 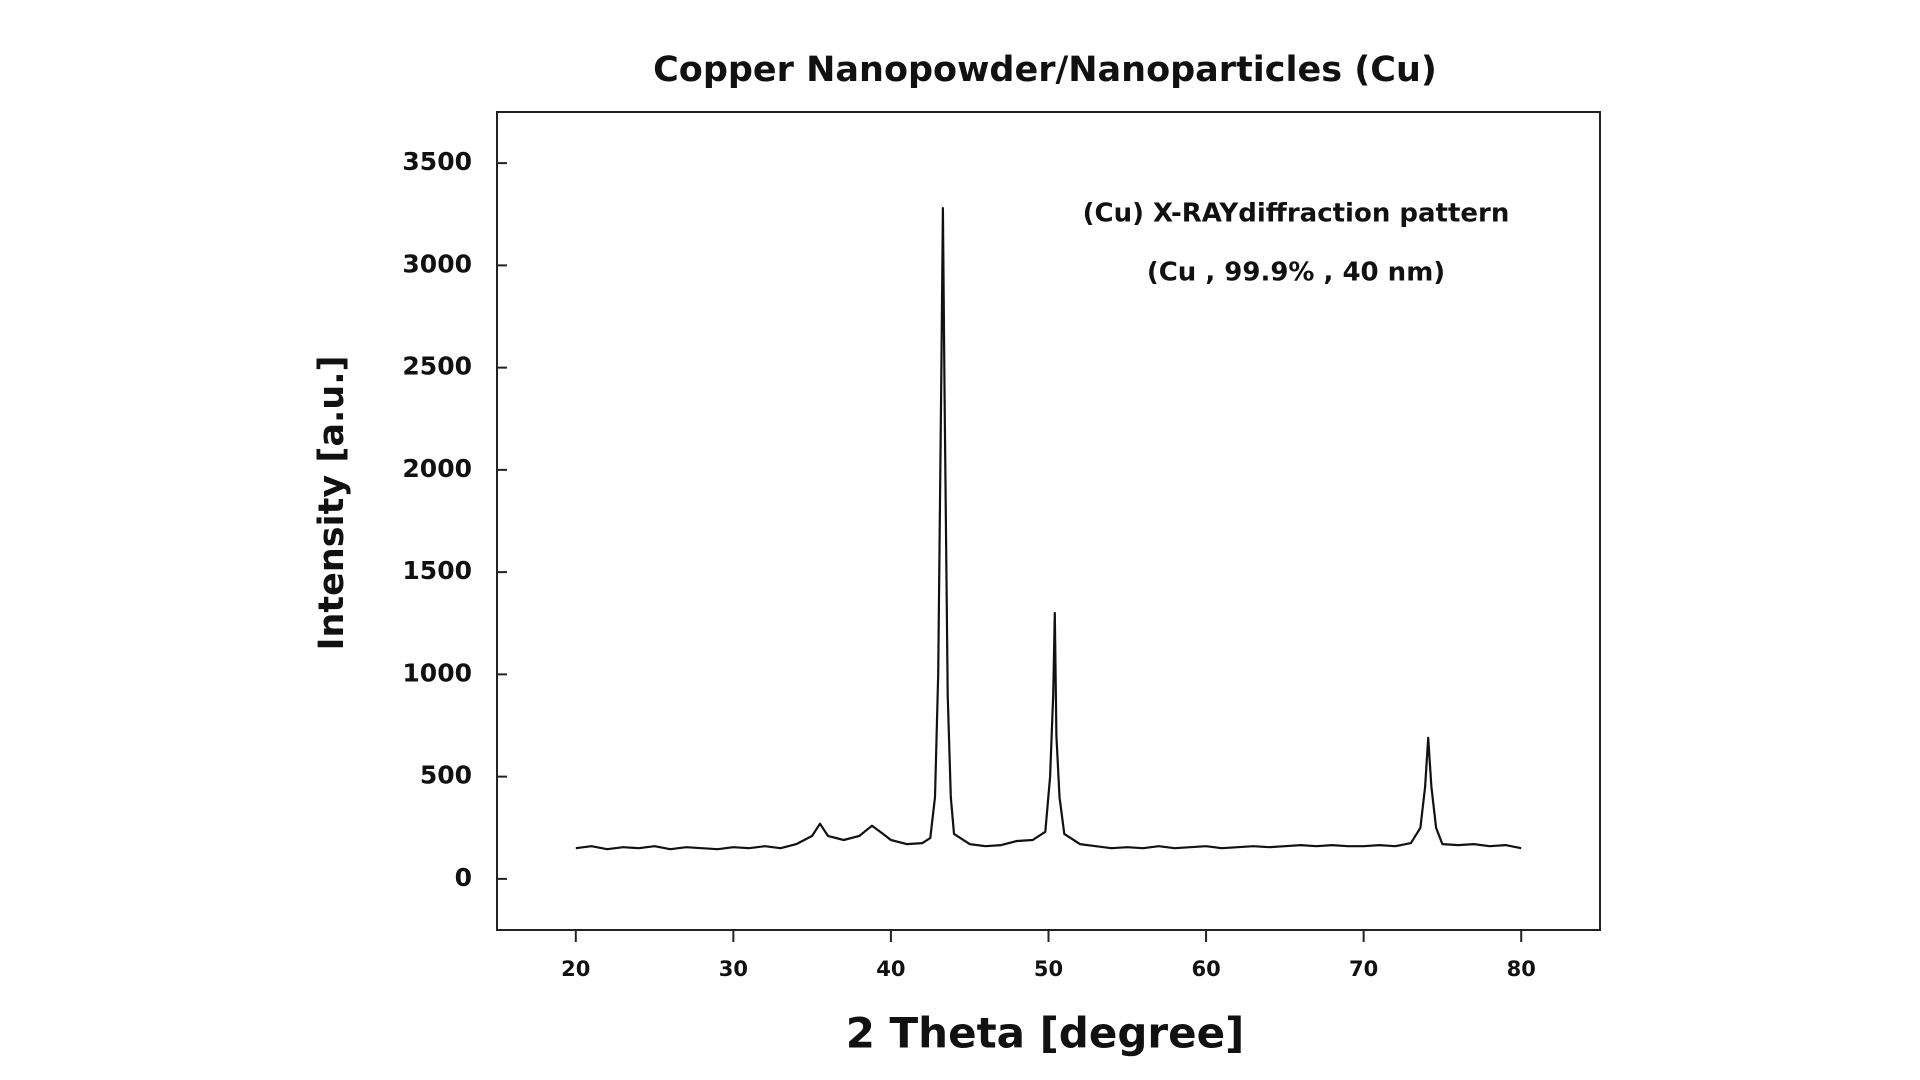 I want to click on y-tick-label: 1000, so click(x=437, y=672).